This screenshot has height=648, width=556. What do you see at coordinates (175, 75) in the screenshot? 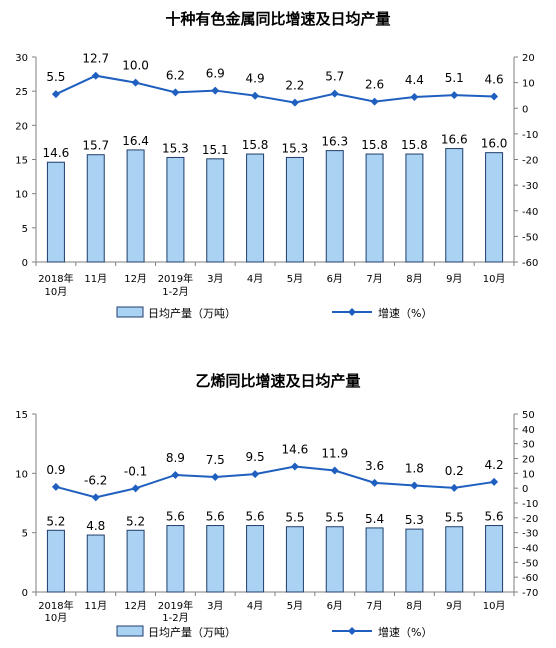
I see `line-value-label: 6.2` at bounding box center [175, 75].